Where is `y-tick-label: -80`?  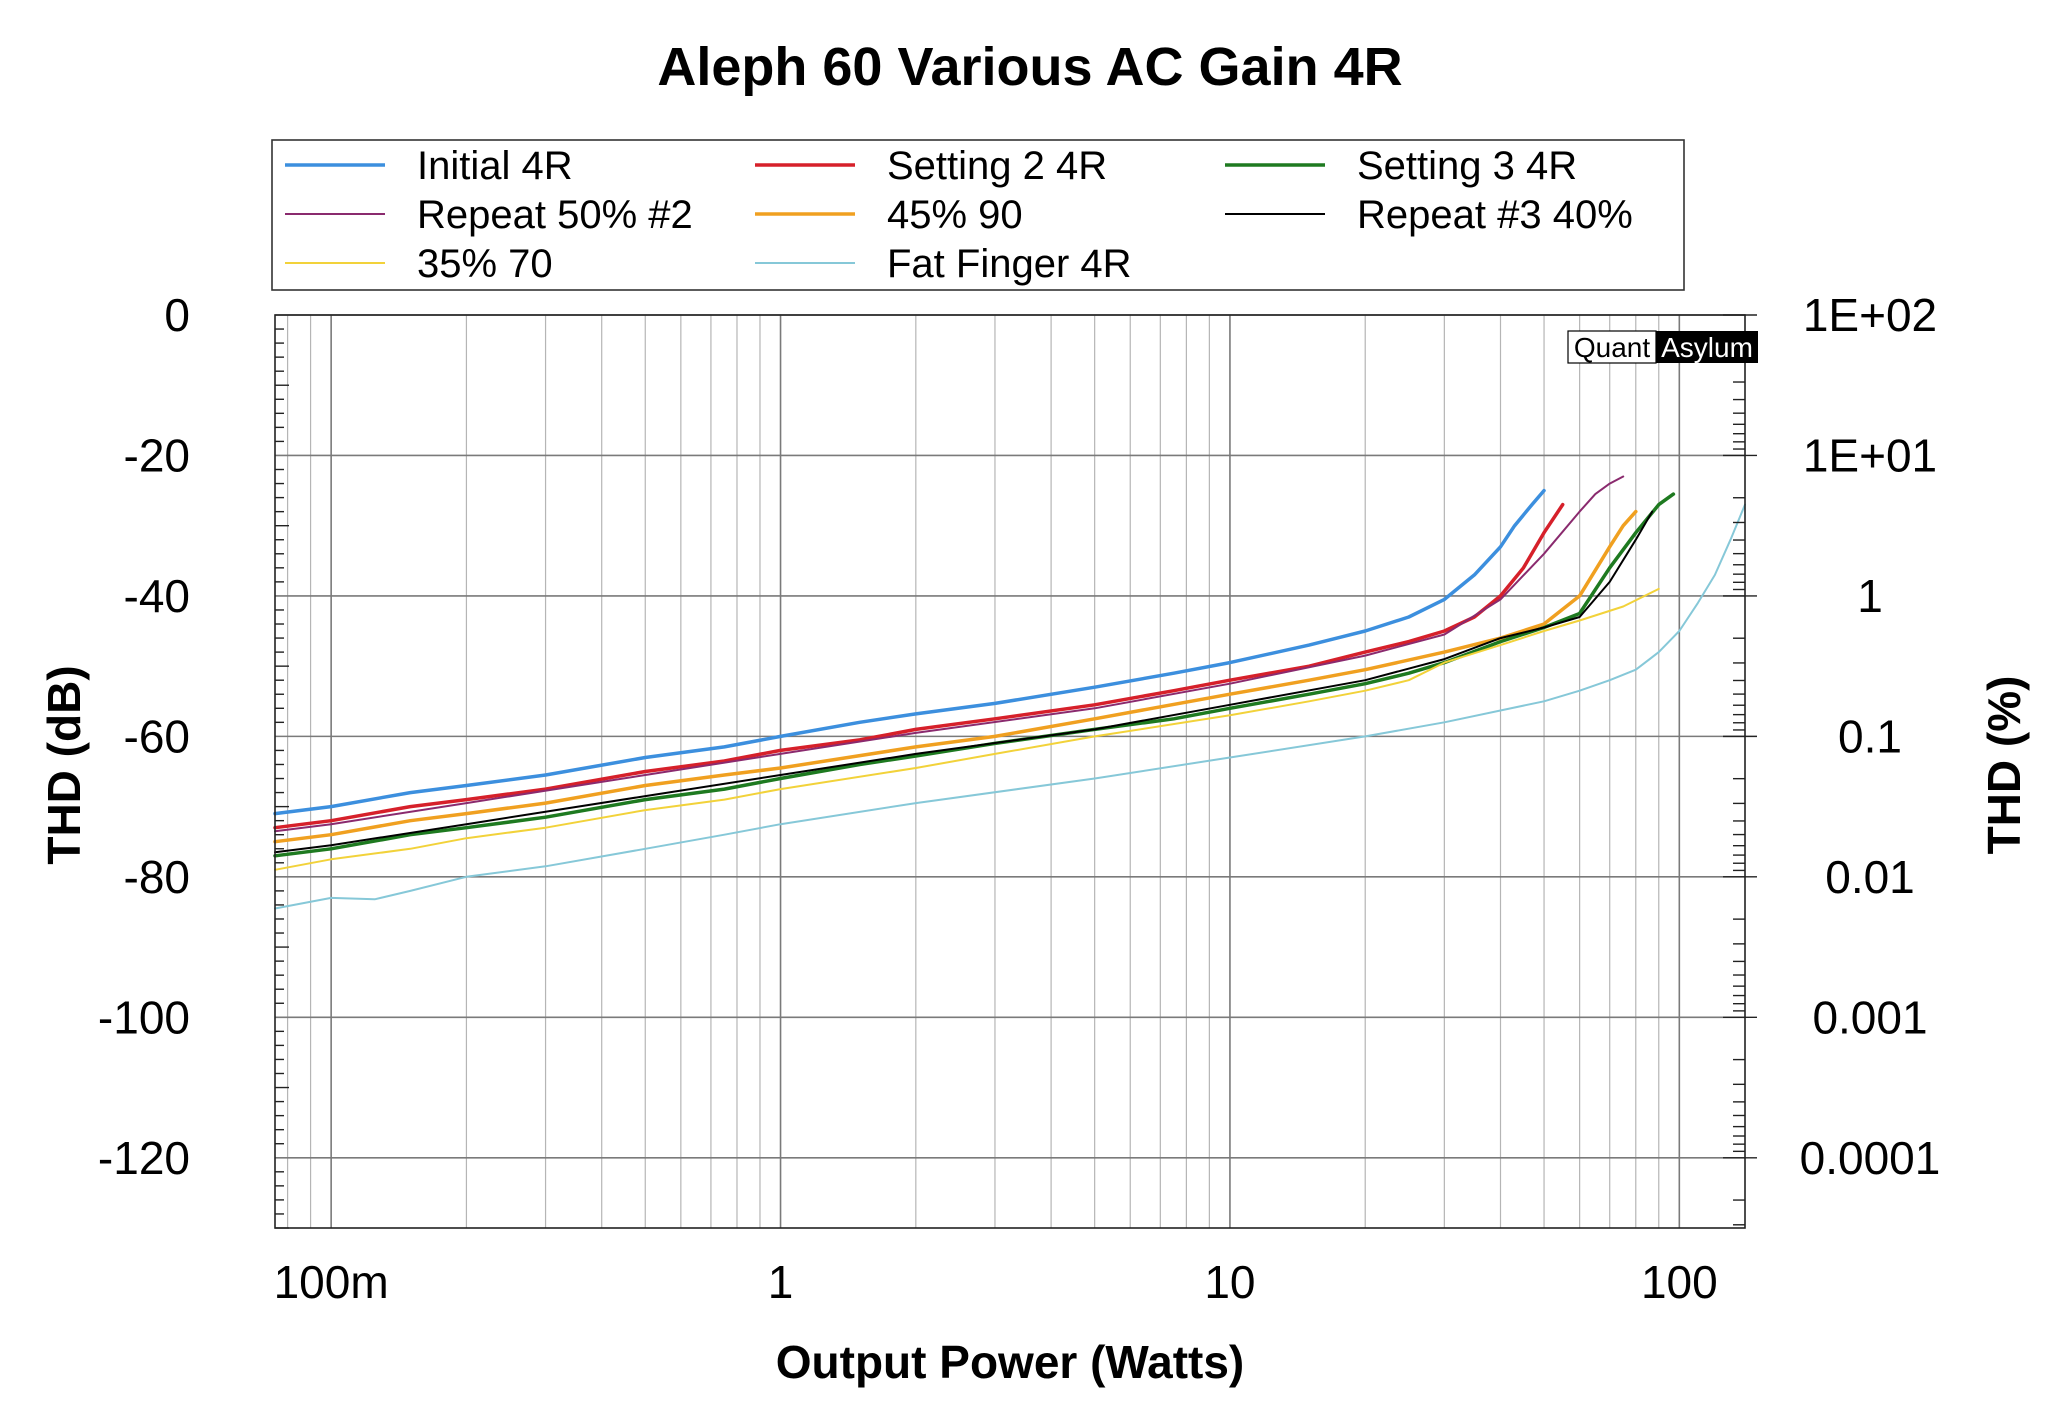
y-tick-label: -80 is located at coordinates (157, 877).